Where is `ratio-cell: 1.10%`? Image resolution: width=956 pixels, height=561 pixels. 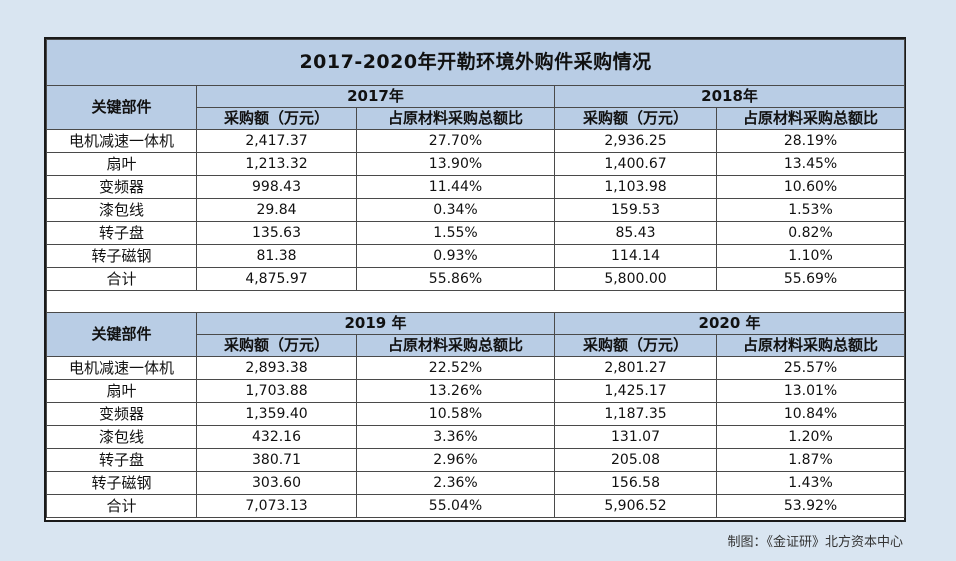
ratio-cell: 1.10% is located at coordinates (810, 256).